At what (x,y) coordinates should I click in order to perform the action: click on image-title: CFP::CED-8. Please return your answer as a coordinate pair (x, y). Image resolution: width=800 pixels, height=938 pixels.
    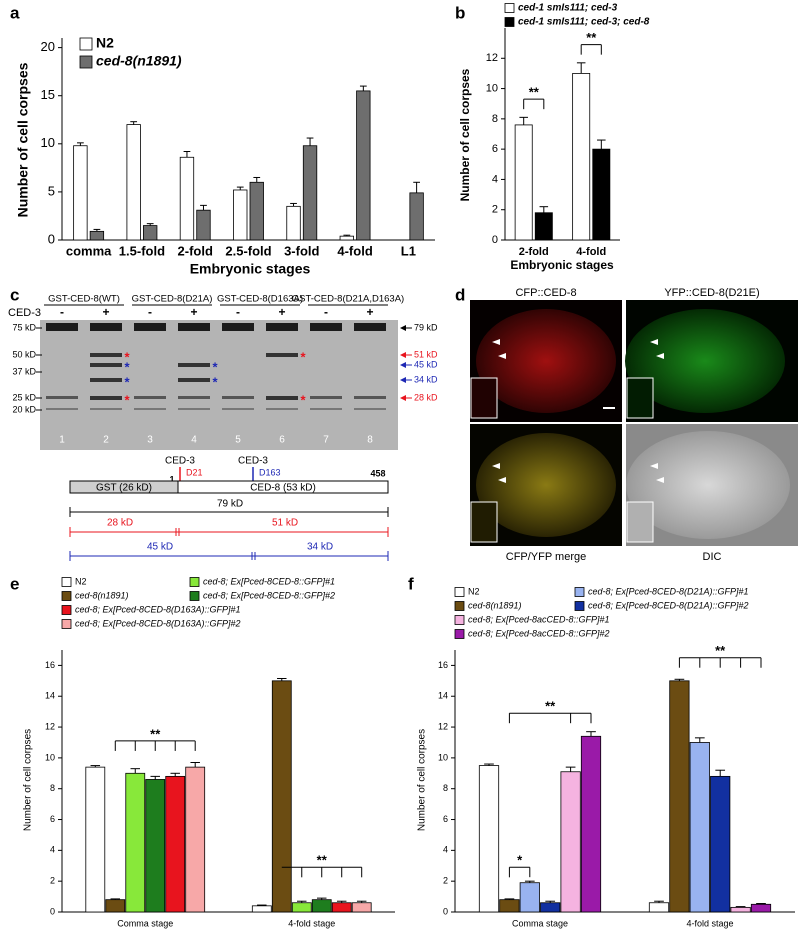
    Looking at the image, I should click on (545, 293).